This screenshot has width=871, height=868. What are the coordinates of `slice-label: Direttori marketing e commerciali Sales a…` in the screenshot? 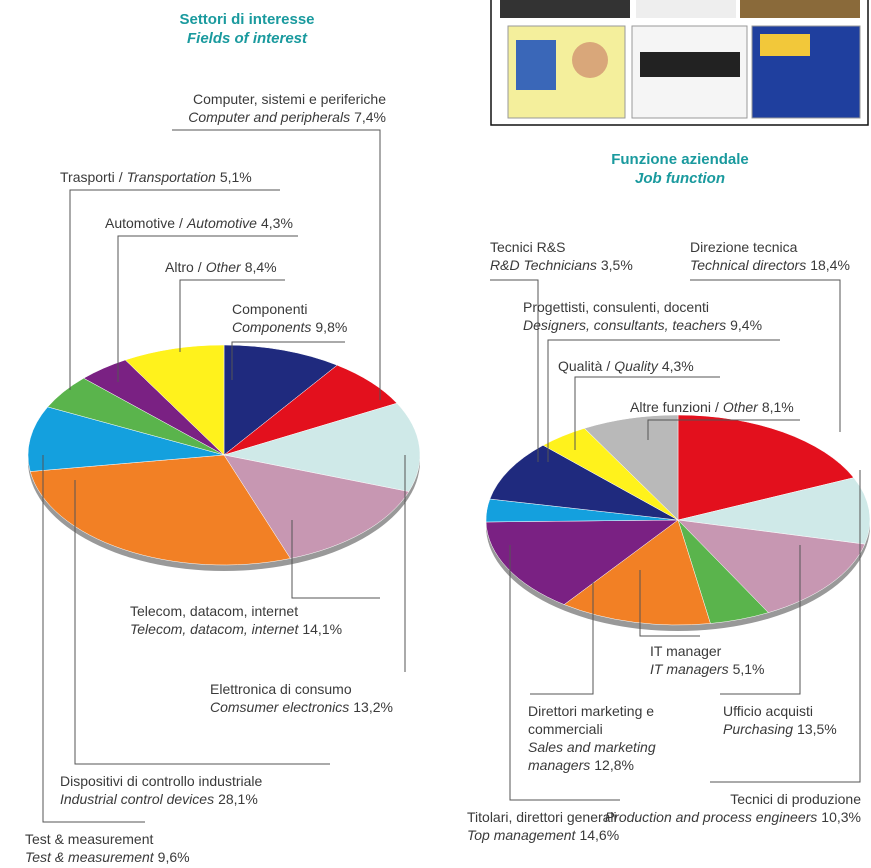 It's located at (598, 738).